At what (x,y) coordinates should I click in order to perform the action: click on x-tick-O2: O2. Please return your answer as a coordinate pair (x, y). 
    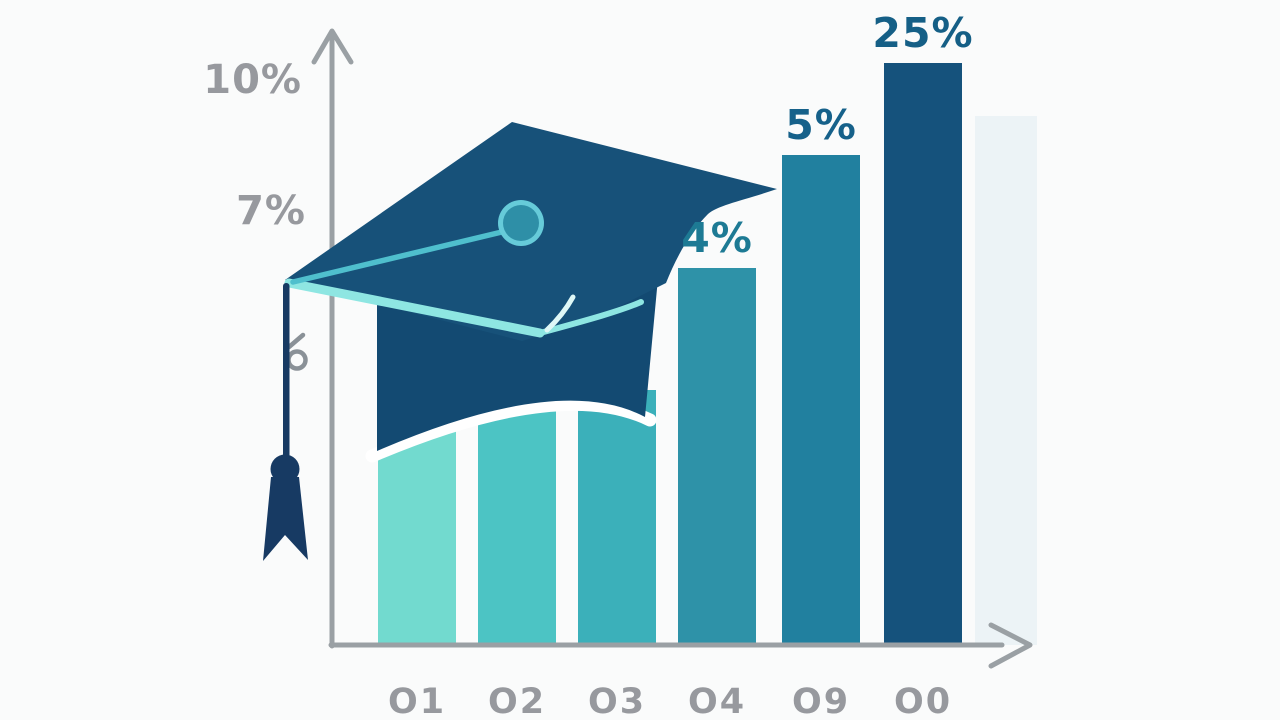
    Looking at the image, I should click on (517, 701).